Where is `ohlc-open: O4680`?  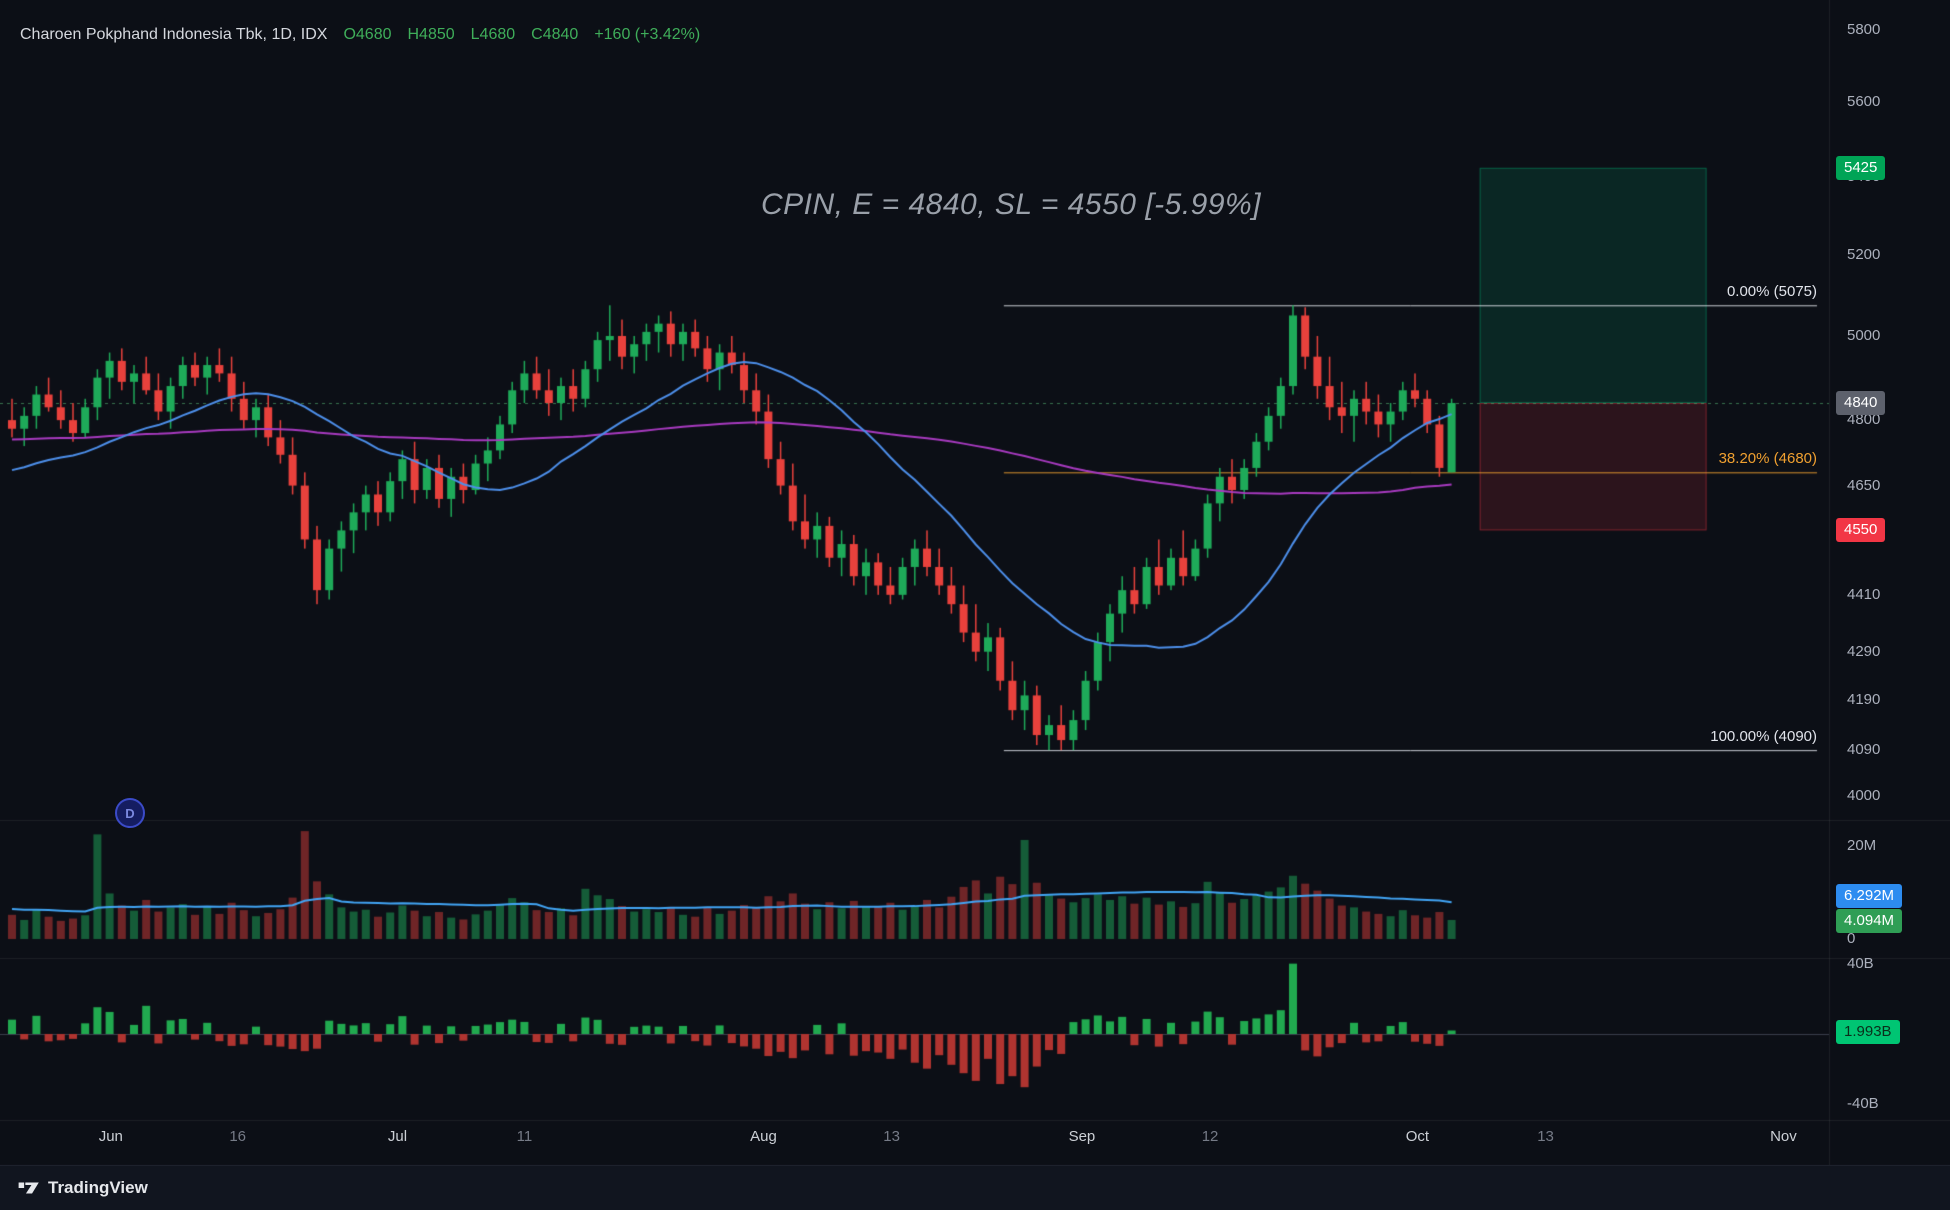
ohlc-open: O4680 is located at coordinates (367, 34).